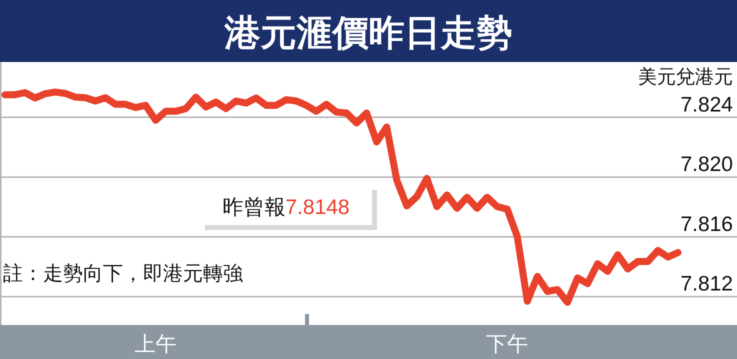 Image resolution: width=737 pixels, height=359 pixels. What do you see at coordinates (155, 344) in the screenshot?
I see `x-tick-label: 上午` at bounding box center [155, 344].